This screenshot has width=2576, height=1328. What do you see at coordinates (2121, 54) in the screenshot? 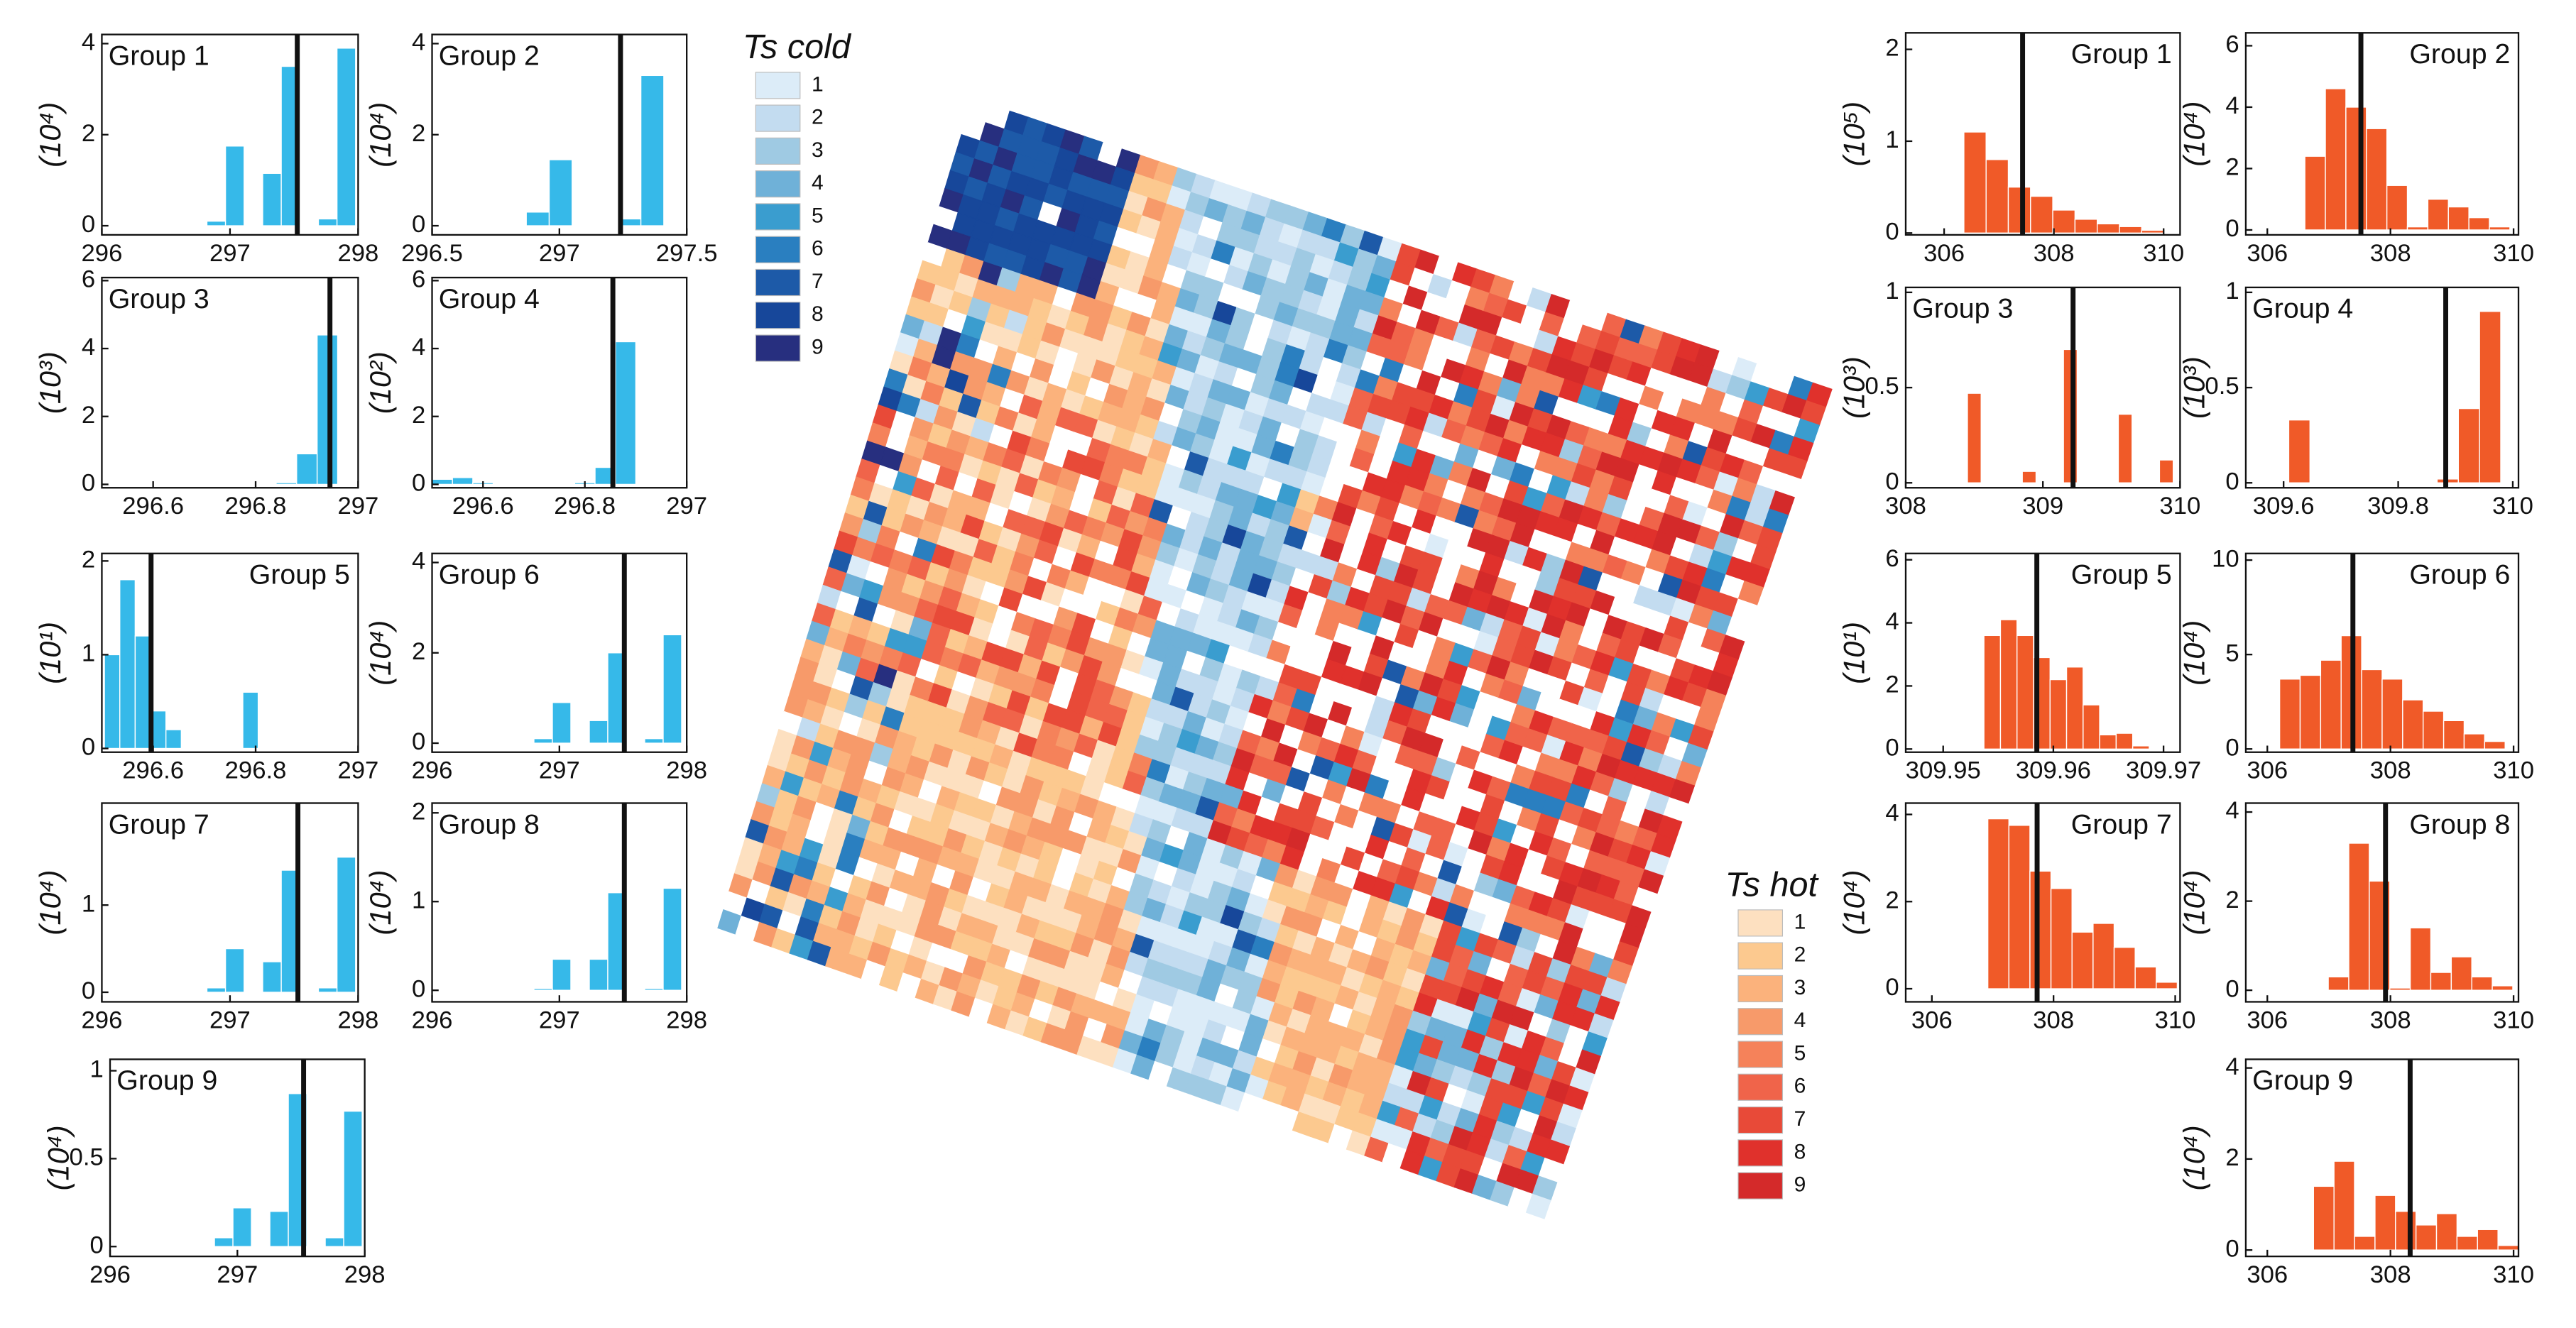
I see `panel-title: Group 1` at bounding box center [2121, 54].